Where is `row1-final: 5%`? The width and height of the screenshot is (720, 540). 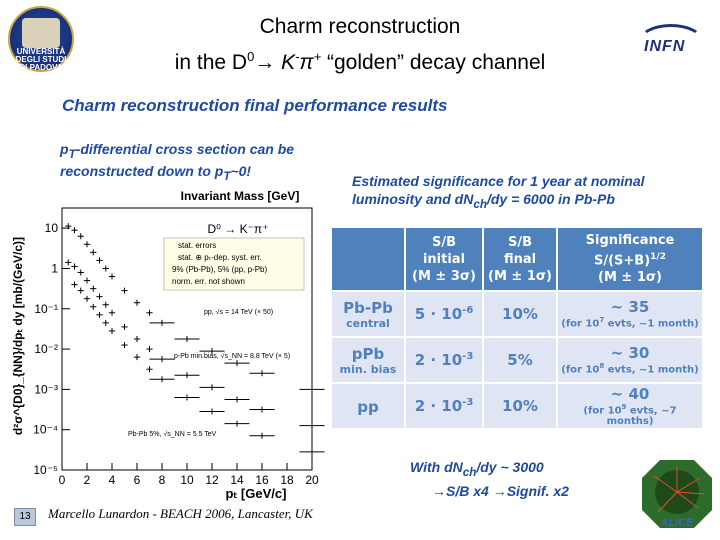
row1-final: 5% is located at coordinates (520, 360).